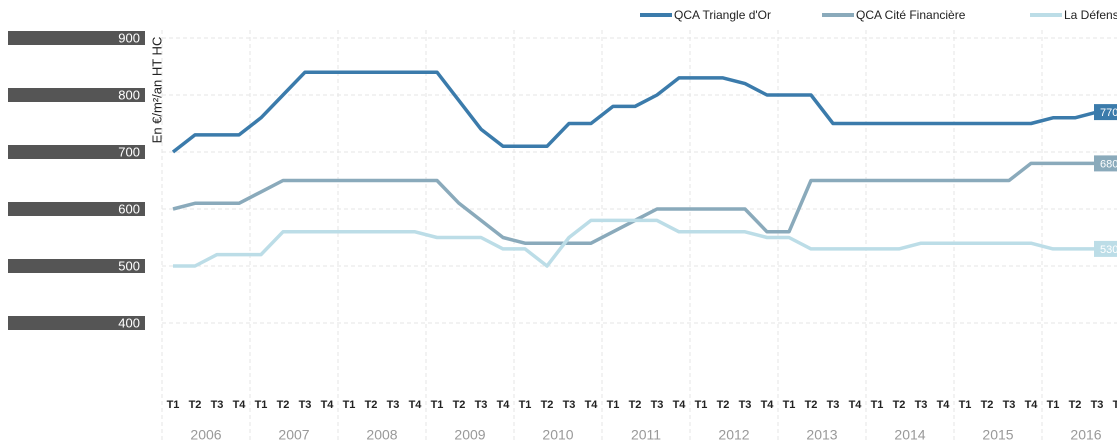 This screenshot has width=1117, height=443. What do you see at coordinates (733, 435) in the screenshot?
I see `year-label: 2012` at bounding box center [733, 435].